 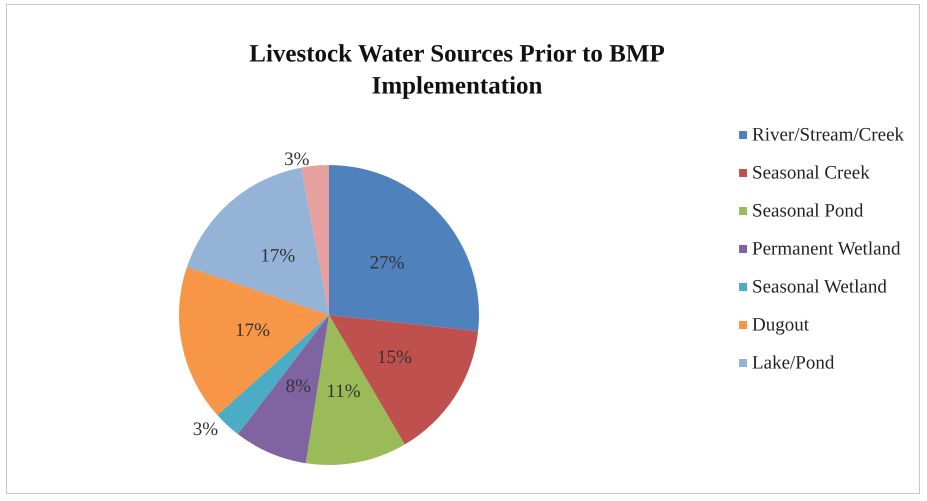 I want to click on legend-label: Dugout, so click(x=781, y=325).